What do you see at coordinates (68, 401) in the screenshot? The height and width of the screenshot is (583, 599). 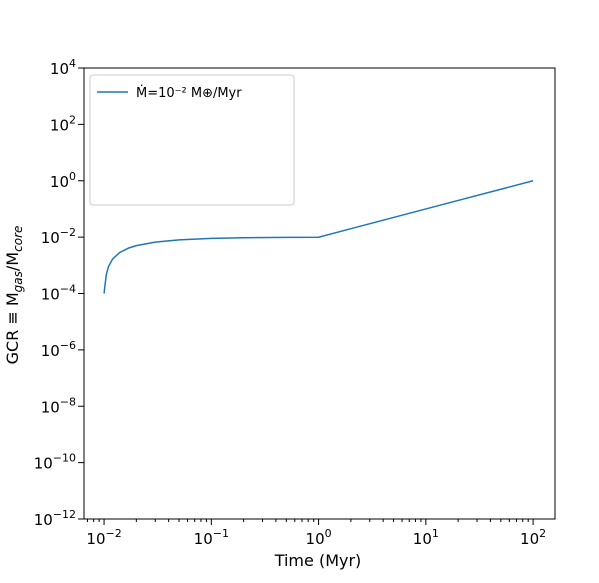 I see `y-tick-label-exp: −8` at bounding box center [68, 401].